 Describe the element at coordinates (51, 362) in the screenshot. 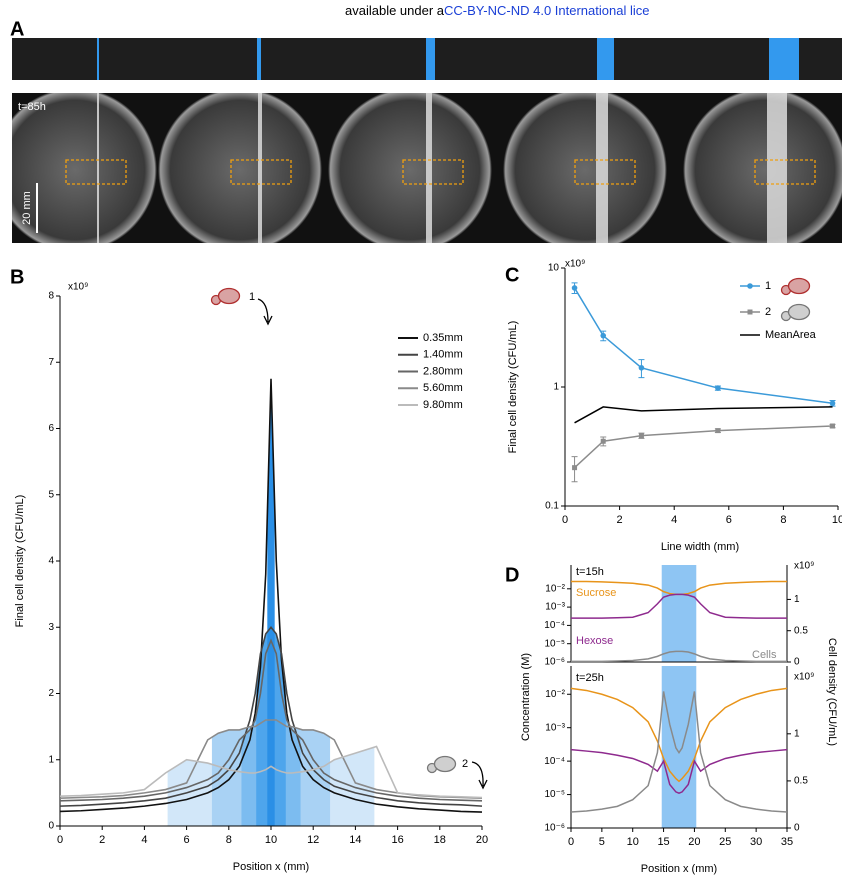

I see `y-tick-label: 7` at that location.